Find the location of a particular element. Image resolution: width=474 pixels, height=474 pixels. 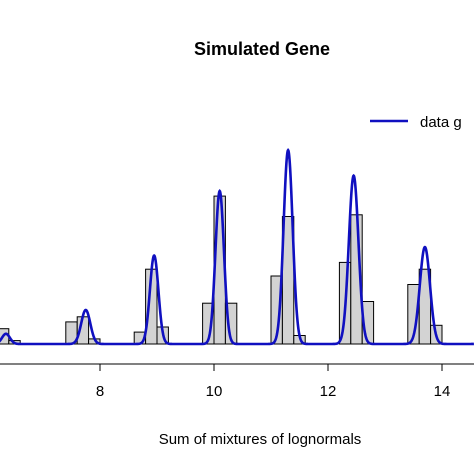

x-tick-label: 14 is located at coordinates (442, 391).